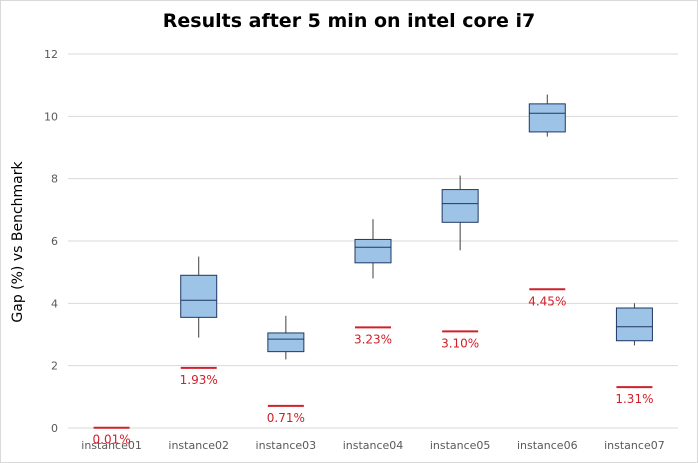 The height and width of the screenshot is (463, 698). Describe the element at coordinates (373, 445) in the screenshot. I see `x-tick-label: instance04` at that location.